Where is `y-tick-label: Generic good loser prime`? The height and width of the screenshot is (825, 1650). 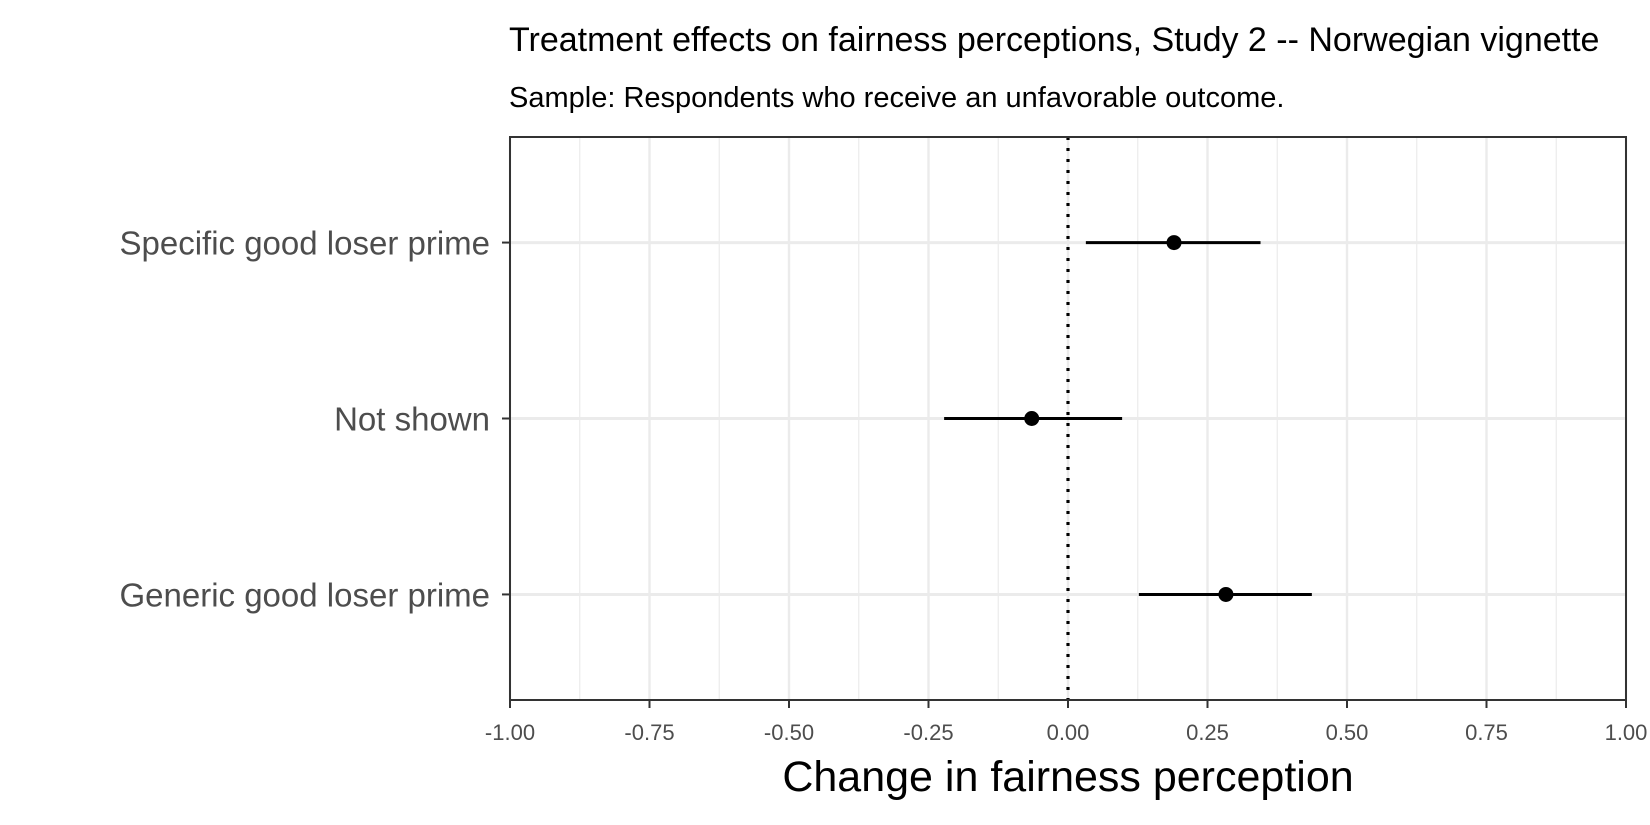 y-tick-label: Generic good loser prime is located at coordinates (304, 594).